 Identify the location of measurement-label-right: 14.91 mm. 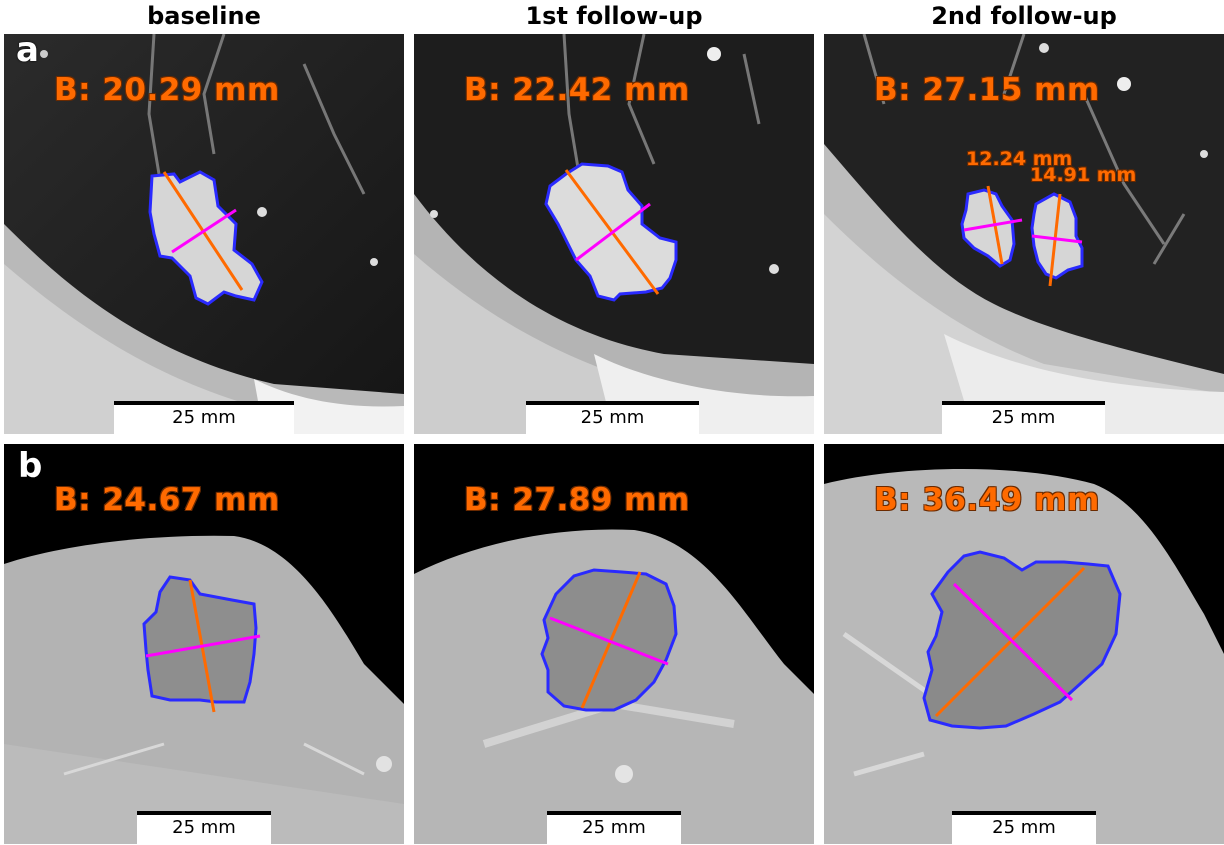
(1083, 175).